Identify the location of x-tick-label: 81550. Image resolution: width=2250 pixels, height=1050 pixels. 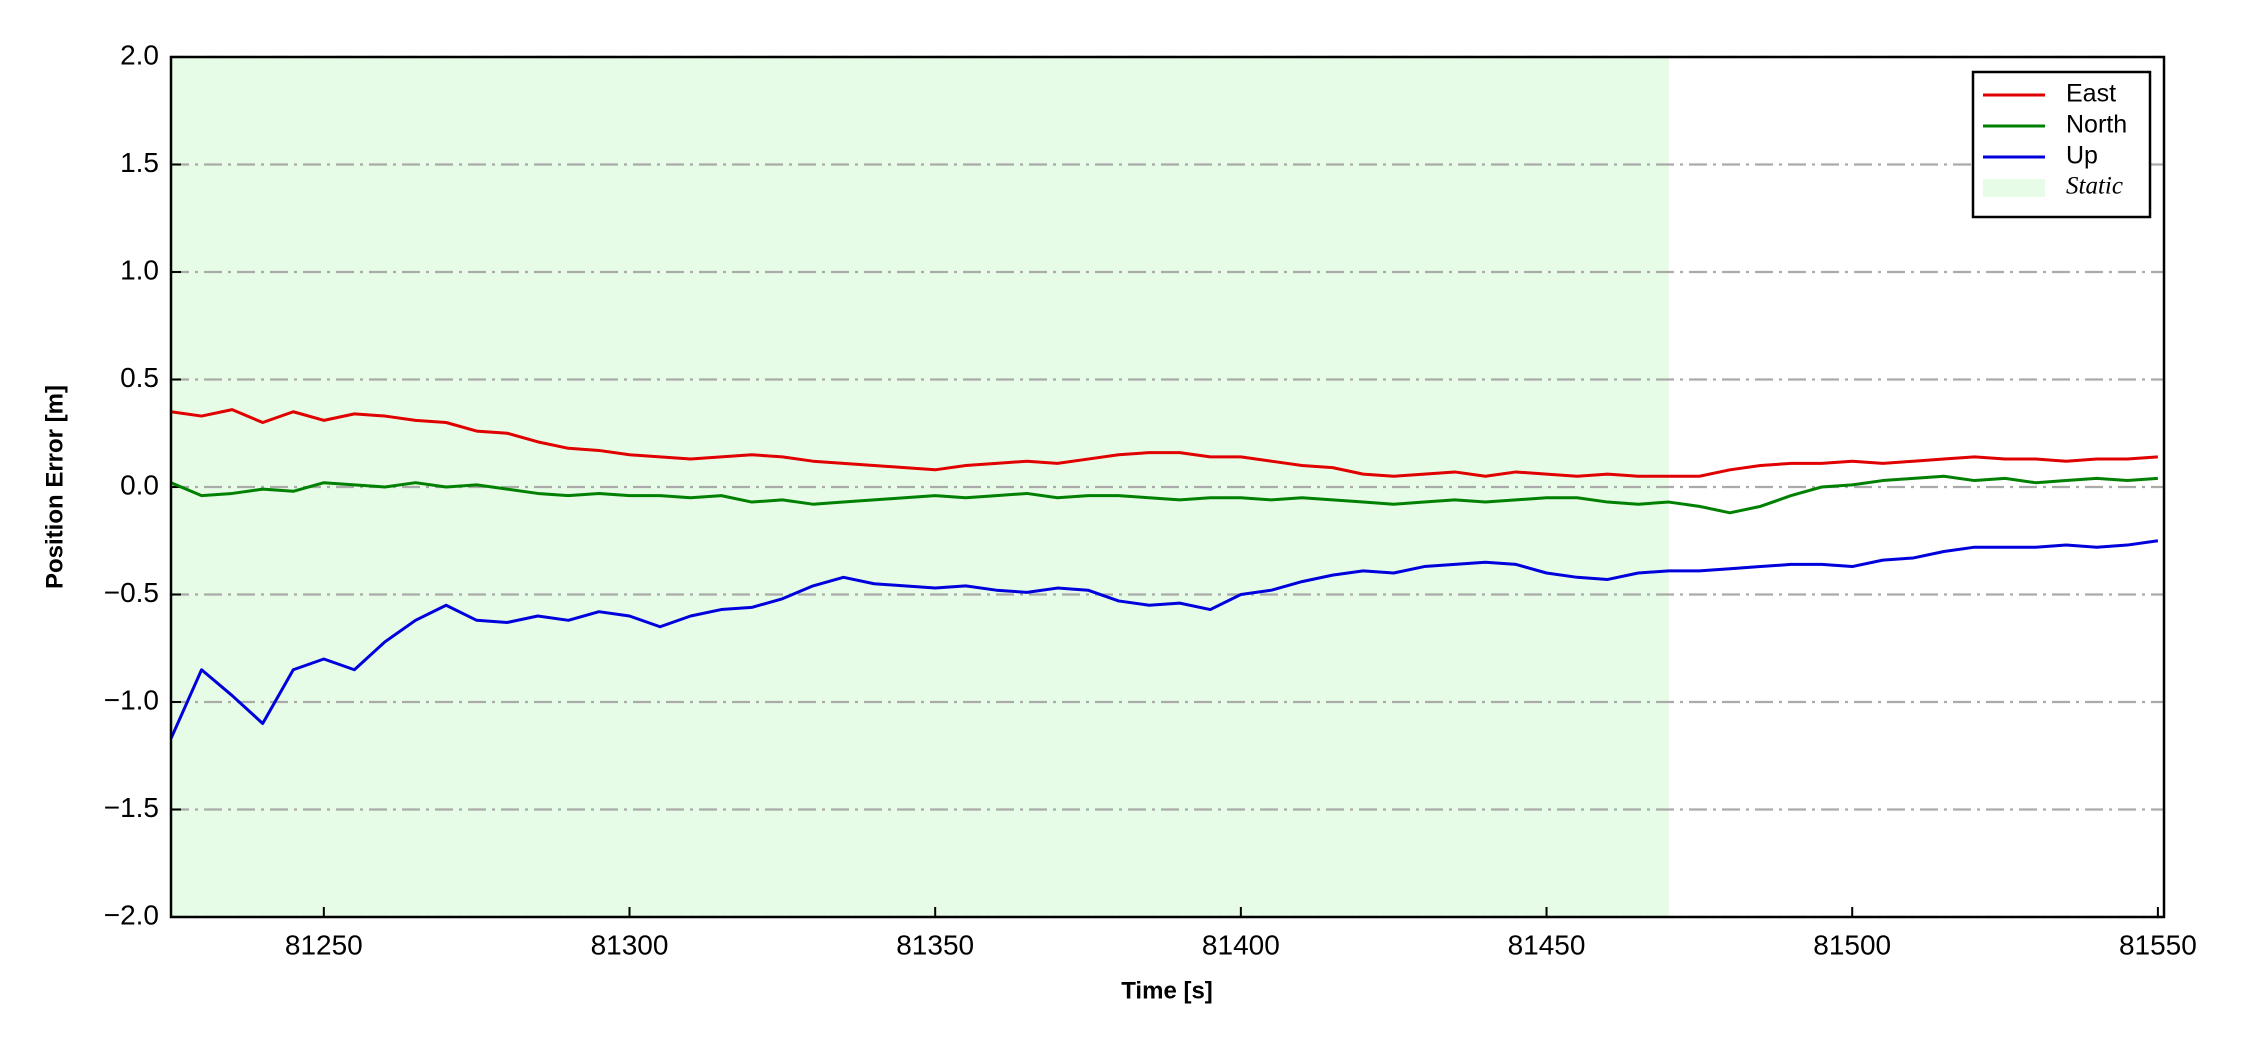
(2158, 944).